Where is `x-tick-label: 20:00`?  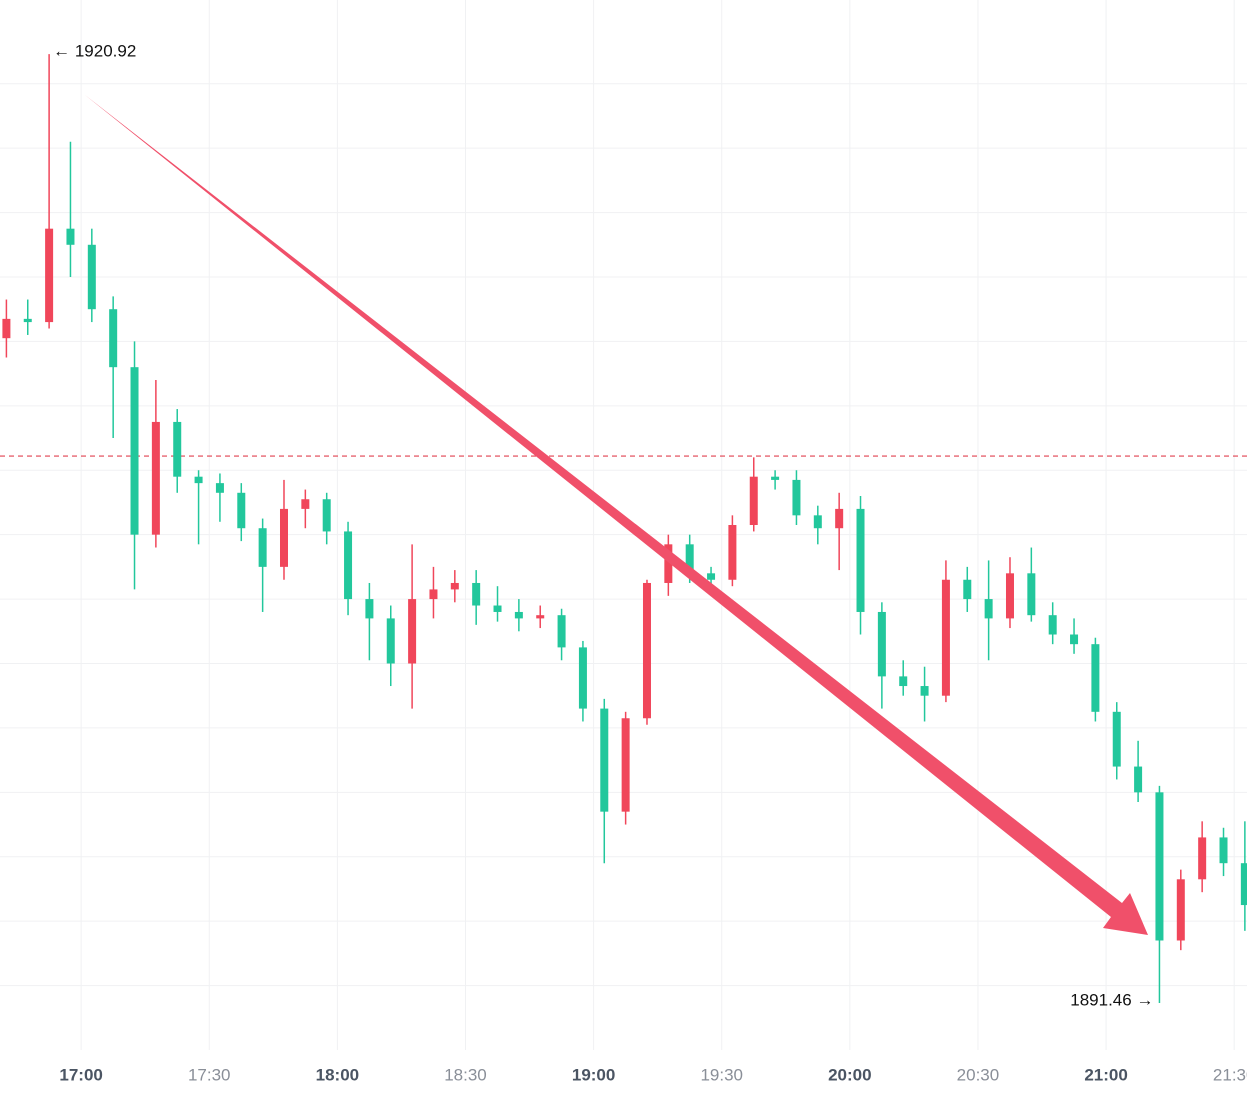
x-tick-label: 20:00 is located at coordinates (849, 1074).